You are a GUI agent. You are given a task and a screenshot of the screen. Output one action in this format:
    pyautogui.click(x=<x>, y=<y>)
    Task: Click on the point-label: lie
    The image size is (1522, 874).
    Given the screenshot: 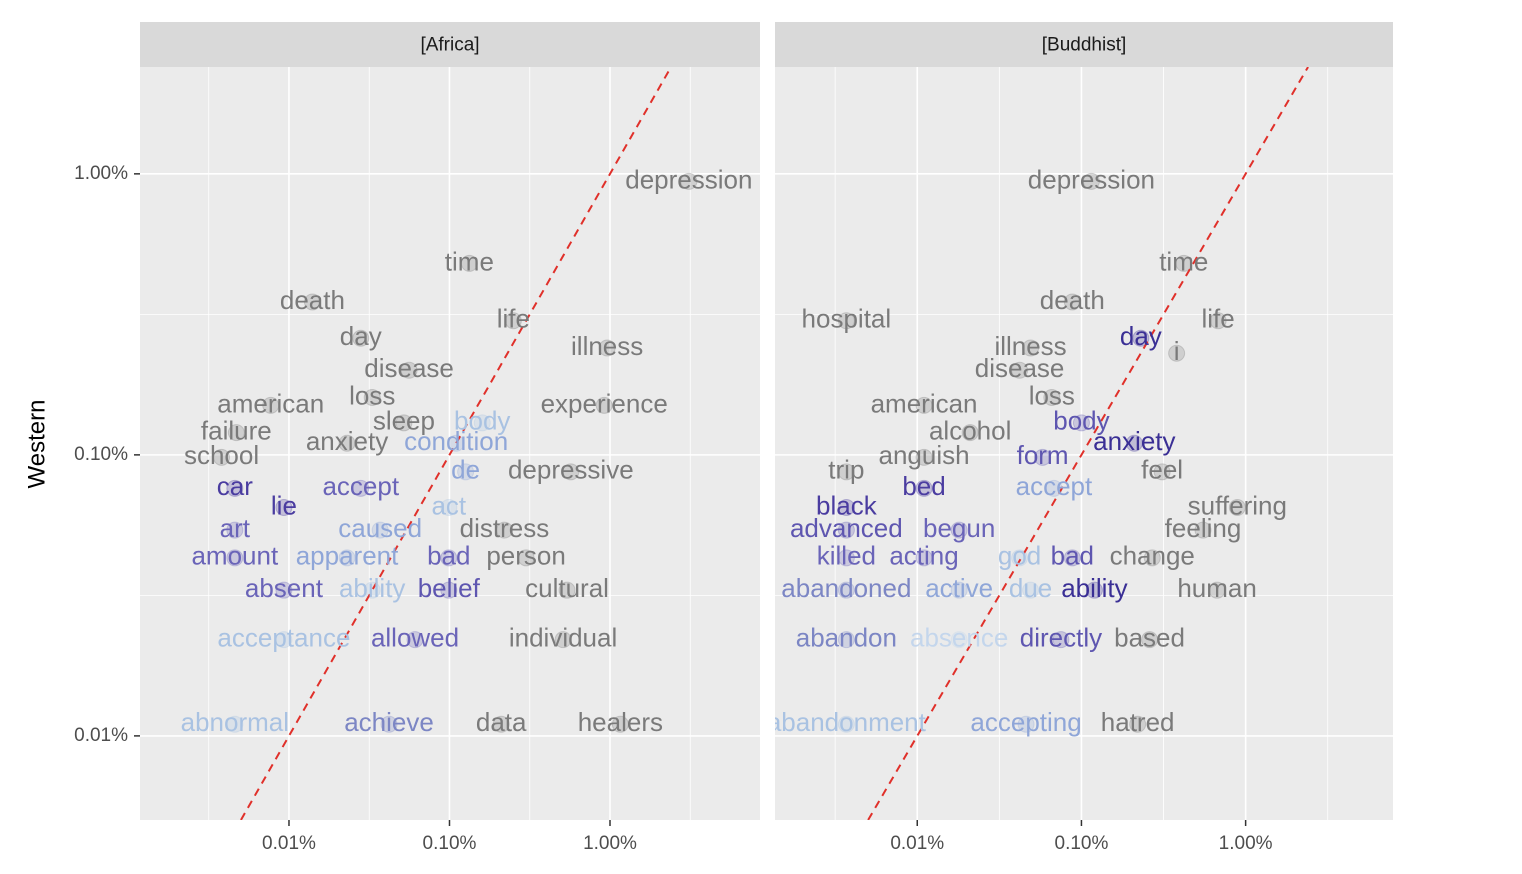 What is the action you would take?
    pyautogui.click(x=284, y=505)
    